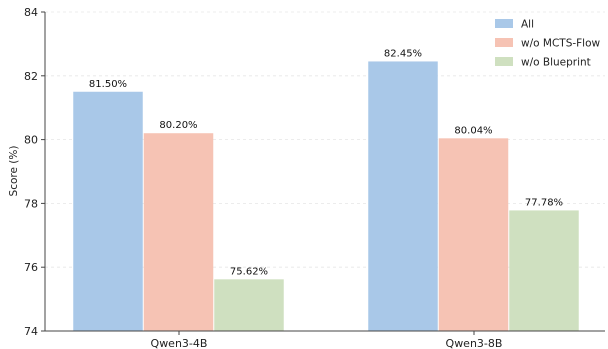  I want to click on legend-label: w/o Blueprint, so click(556, 63).